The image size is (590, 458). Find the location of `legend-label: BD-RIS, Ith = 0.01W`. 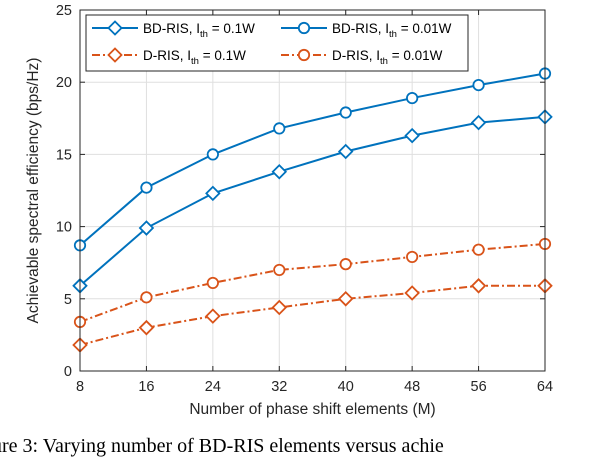

legend-label: BD-RIS, Ith = 0.01W is located at coordinates (392, 30).